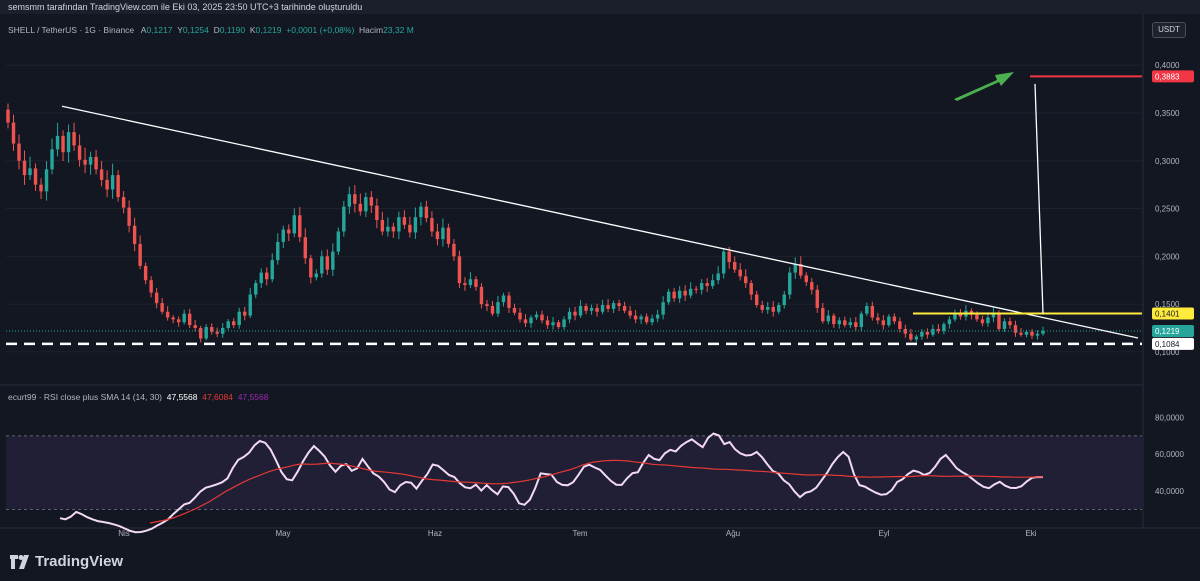  I want to click on price-tick-label: 0,2000, so click(1167, 256).